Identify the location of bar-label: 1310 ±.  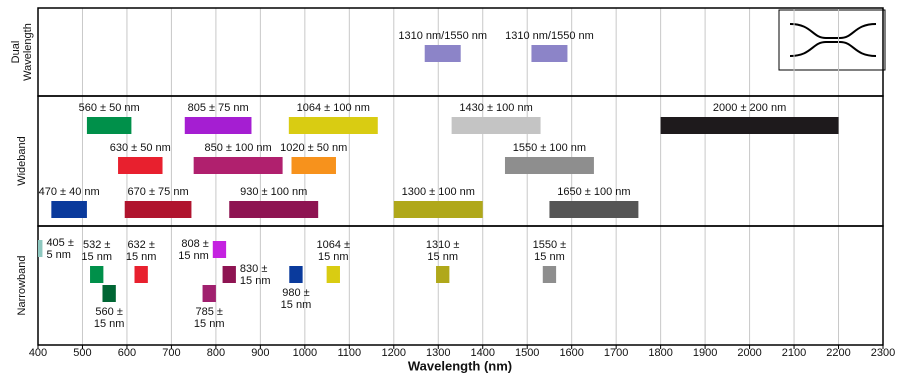
(443, 245).